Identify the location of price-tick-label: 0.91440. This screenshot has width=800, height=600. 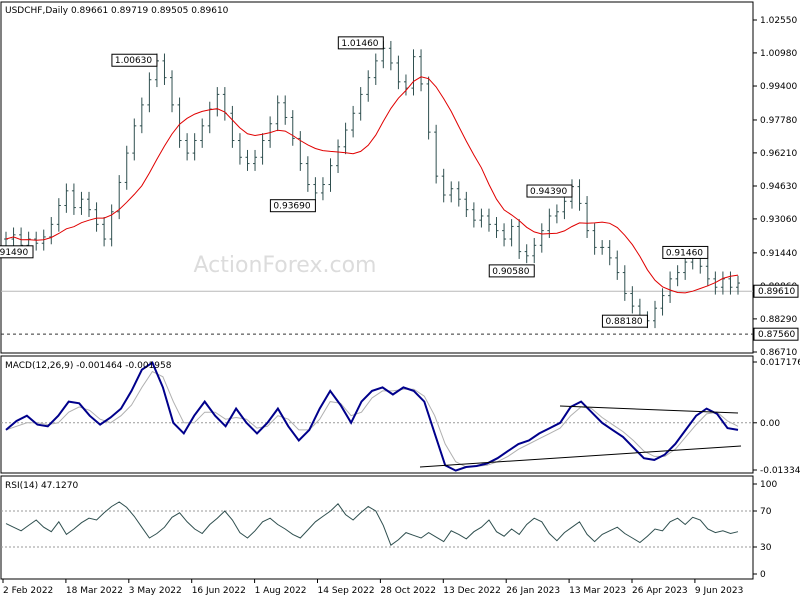
(778, 254).